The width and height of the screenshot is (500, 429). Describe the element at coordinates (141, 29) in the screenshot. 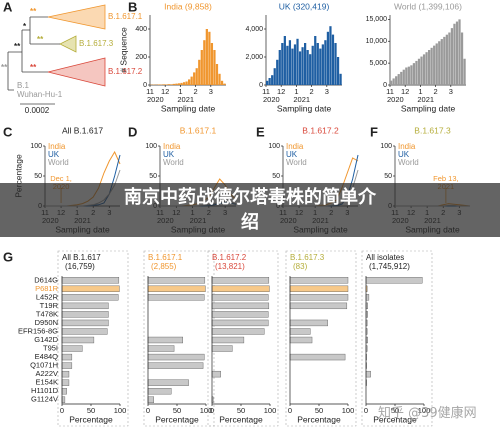

I see `y-tick-label: 400` at that location.